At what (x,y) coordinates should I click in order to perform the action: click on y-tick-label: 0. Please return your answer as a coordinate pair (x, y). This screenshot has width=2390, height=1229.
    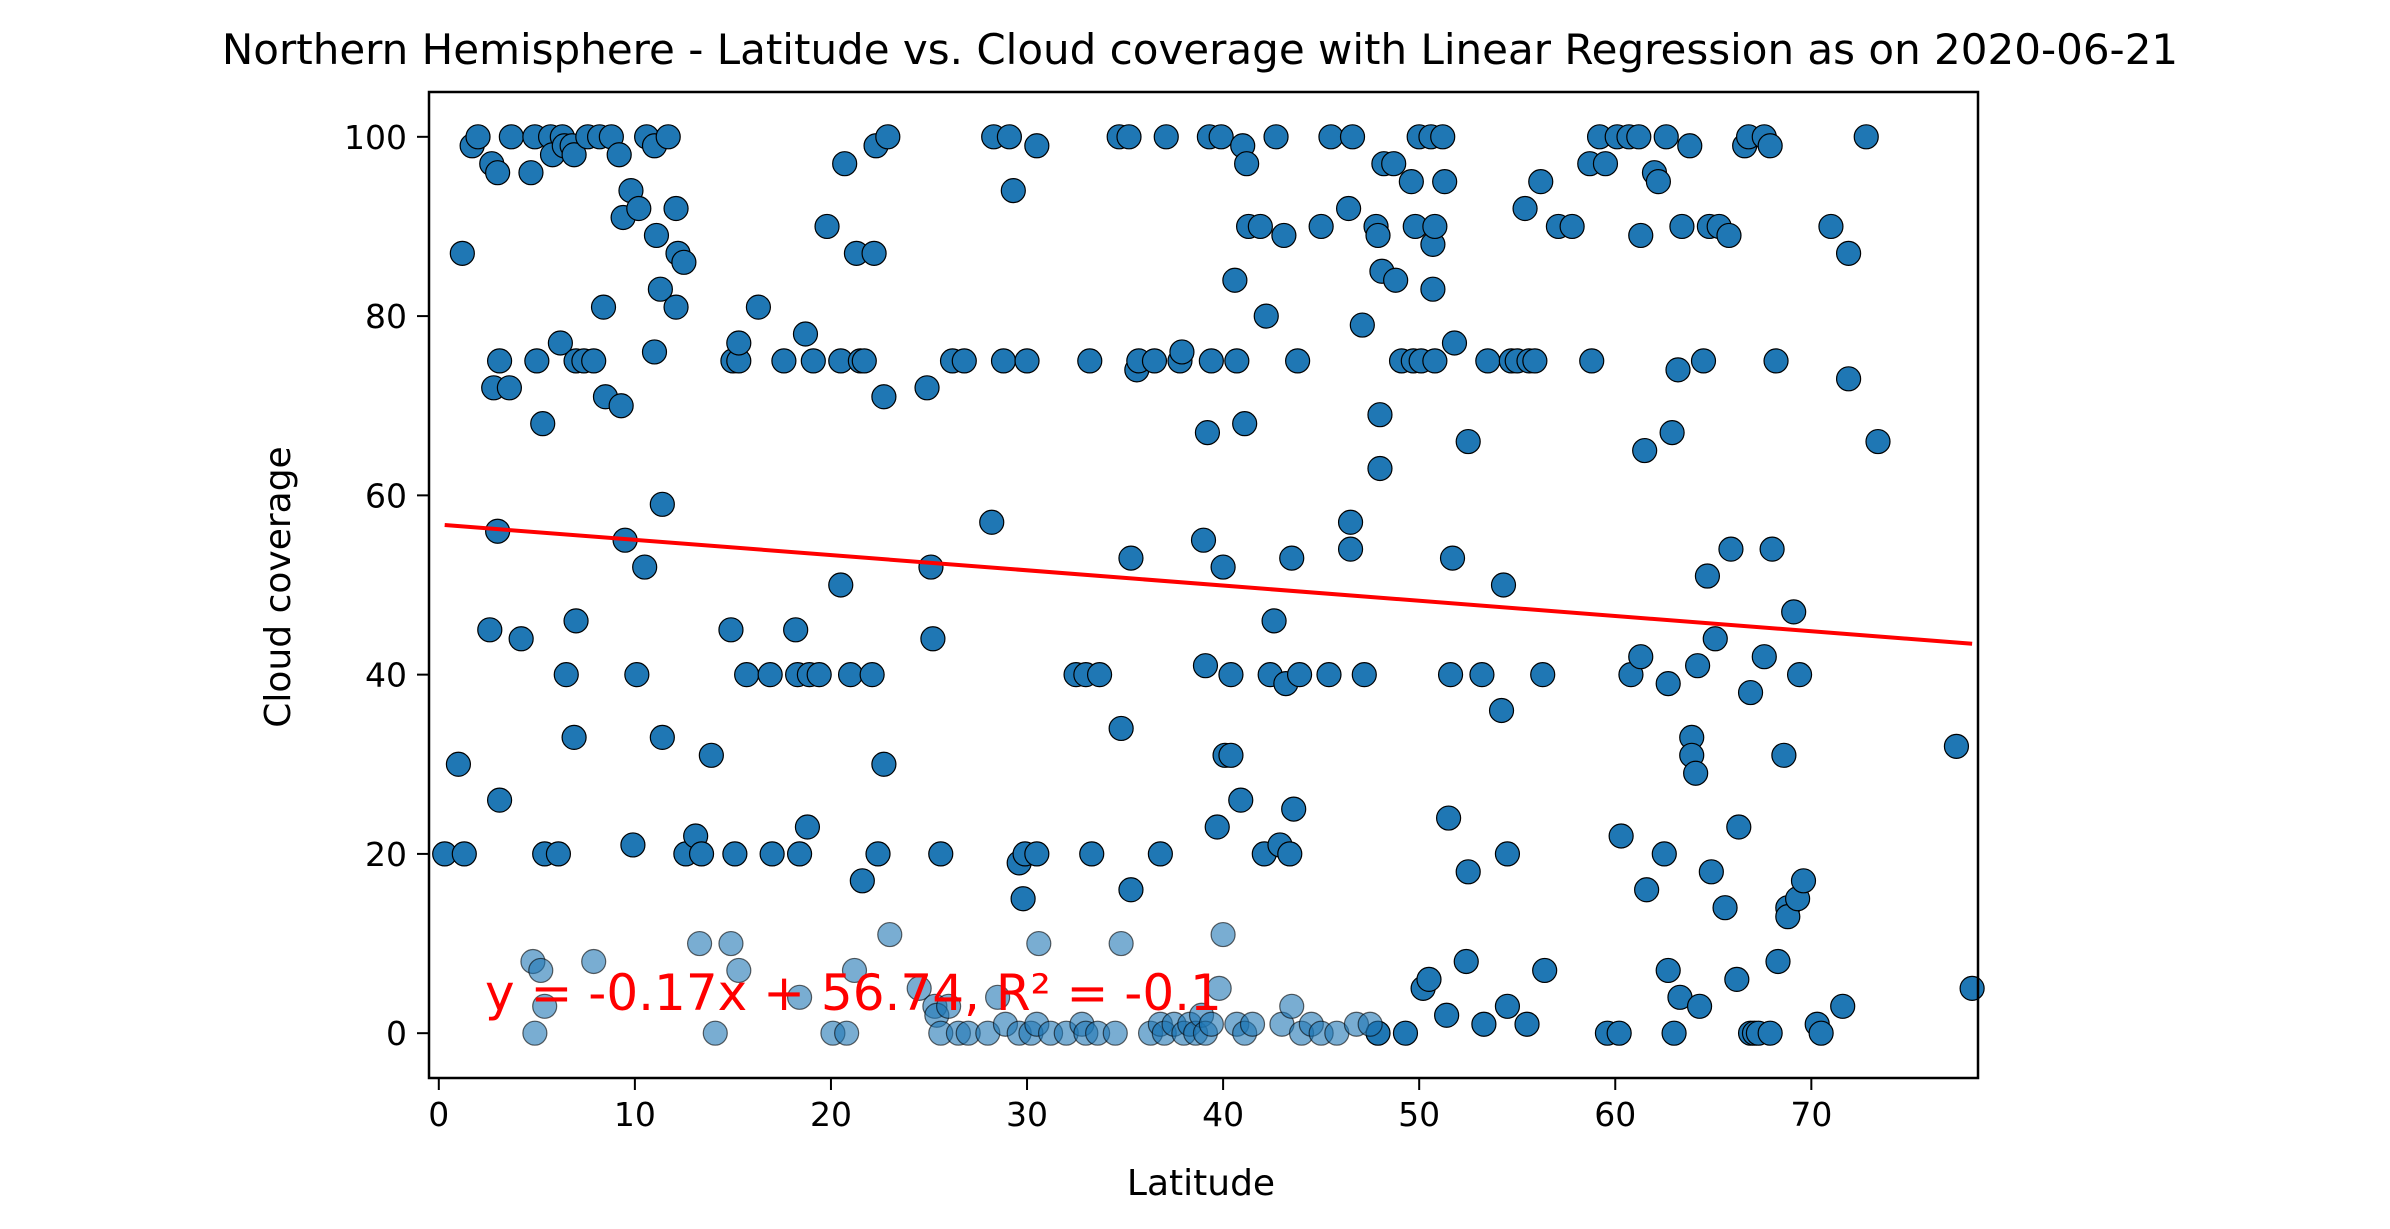
    Looking at the image, I should click on (396, 1033).